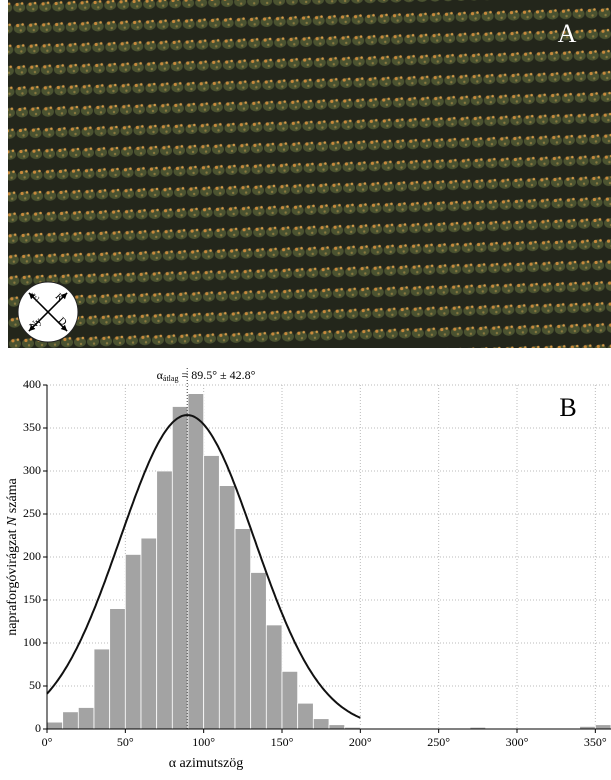 The height and width of the screenshot is (780, 611). What do you see at coordinates (48, 312) in the screenshot?
I see `compass: É K D Ny` at bounding box center [48, 312].